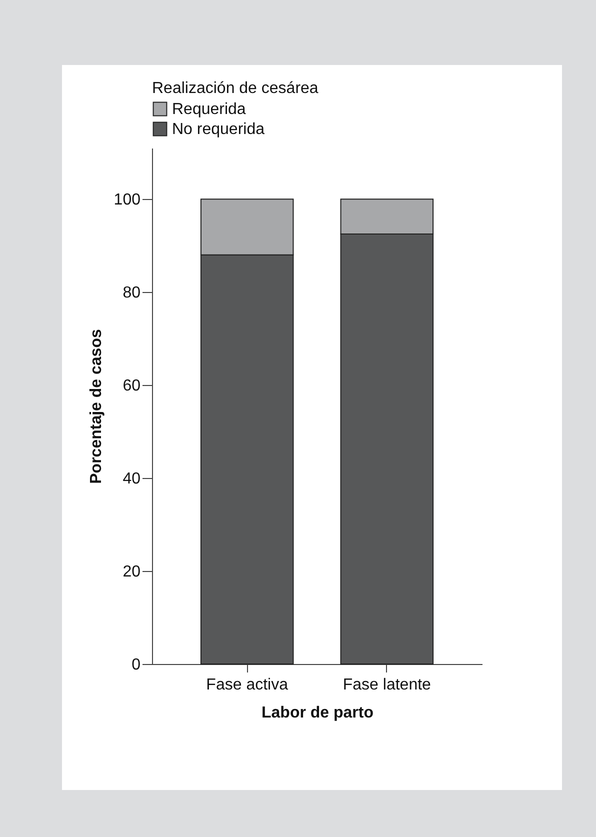  What do you see at coordinates (136, 665) in the screenshot?
I see `y-tick-label: 0` at bounding box center [136, 665].